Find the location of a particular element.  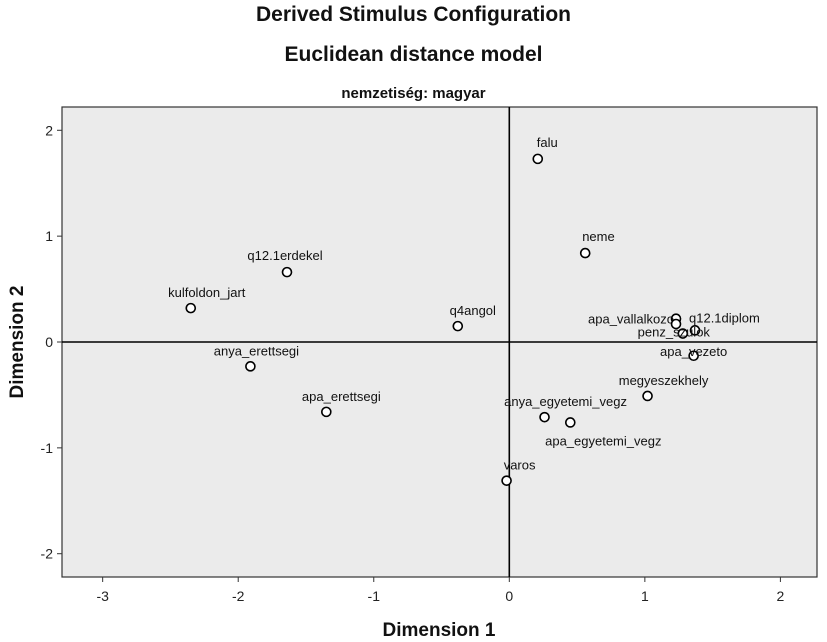

chart-subtitle: Euclidean distance model is located at coordinates (413, 54).